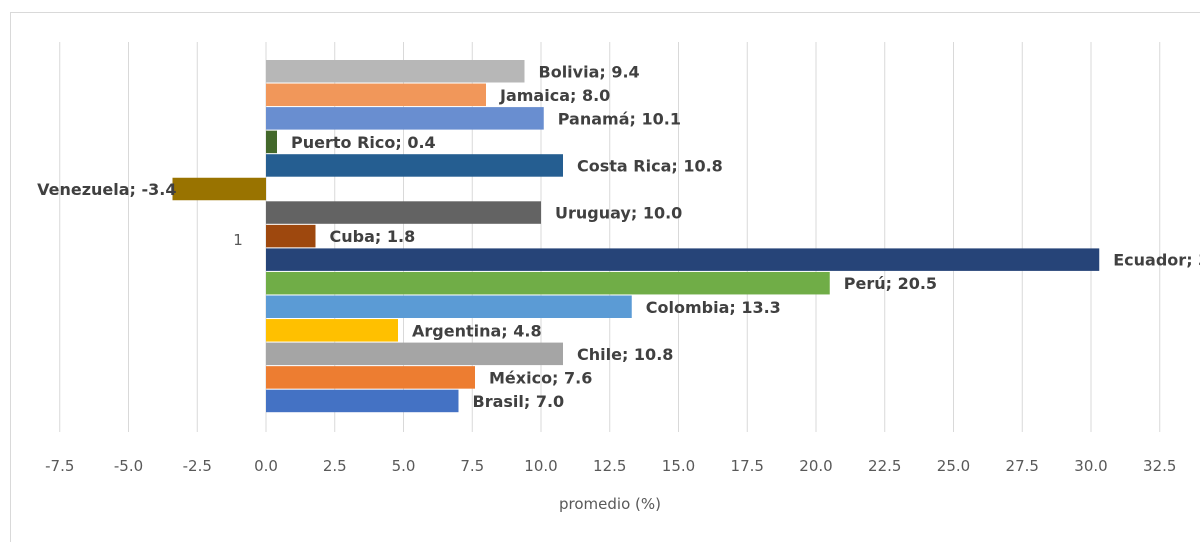 This screenshot has width=1200, height=542. What do you see at coordinates (815, 466) in the screenshot?
I see `x-tick-label: 20.0` at bounding box center [815, 466].